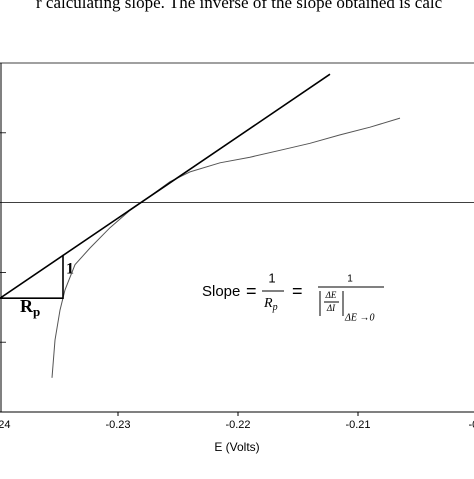 This screenshot has width=474, height=479. I want to click on slope-triangle, so click(32, 276).